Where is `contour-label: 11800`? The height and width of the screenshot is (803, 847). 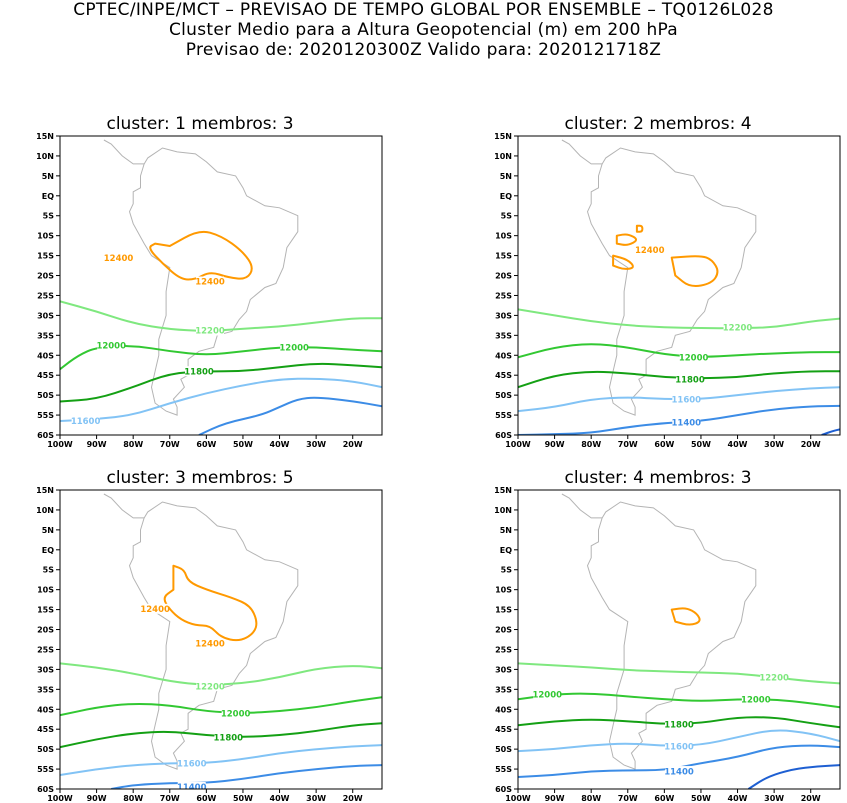 contour-label: 11800 is located at coordinates (690, 380).